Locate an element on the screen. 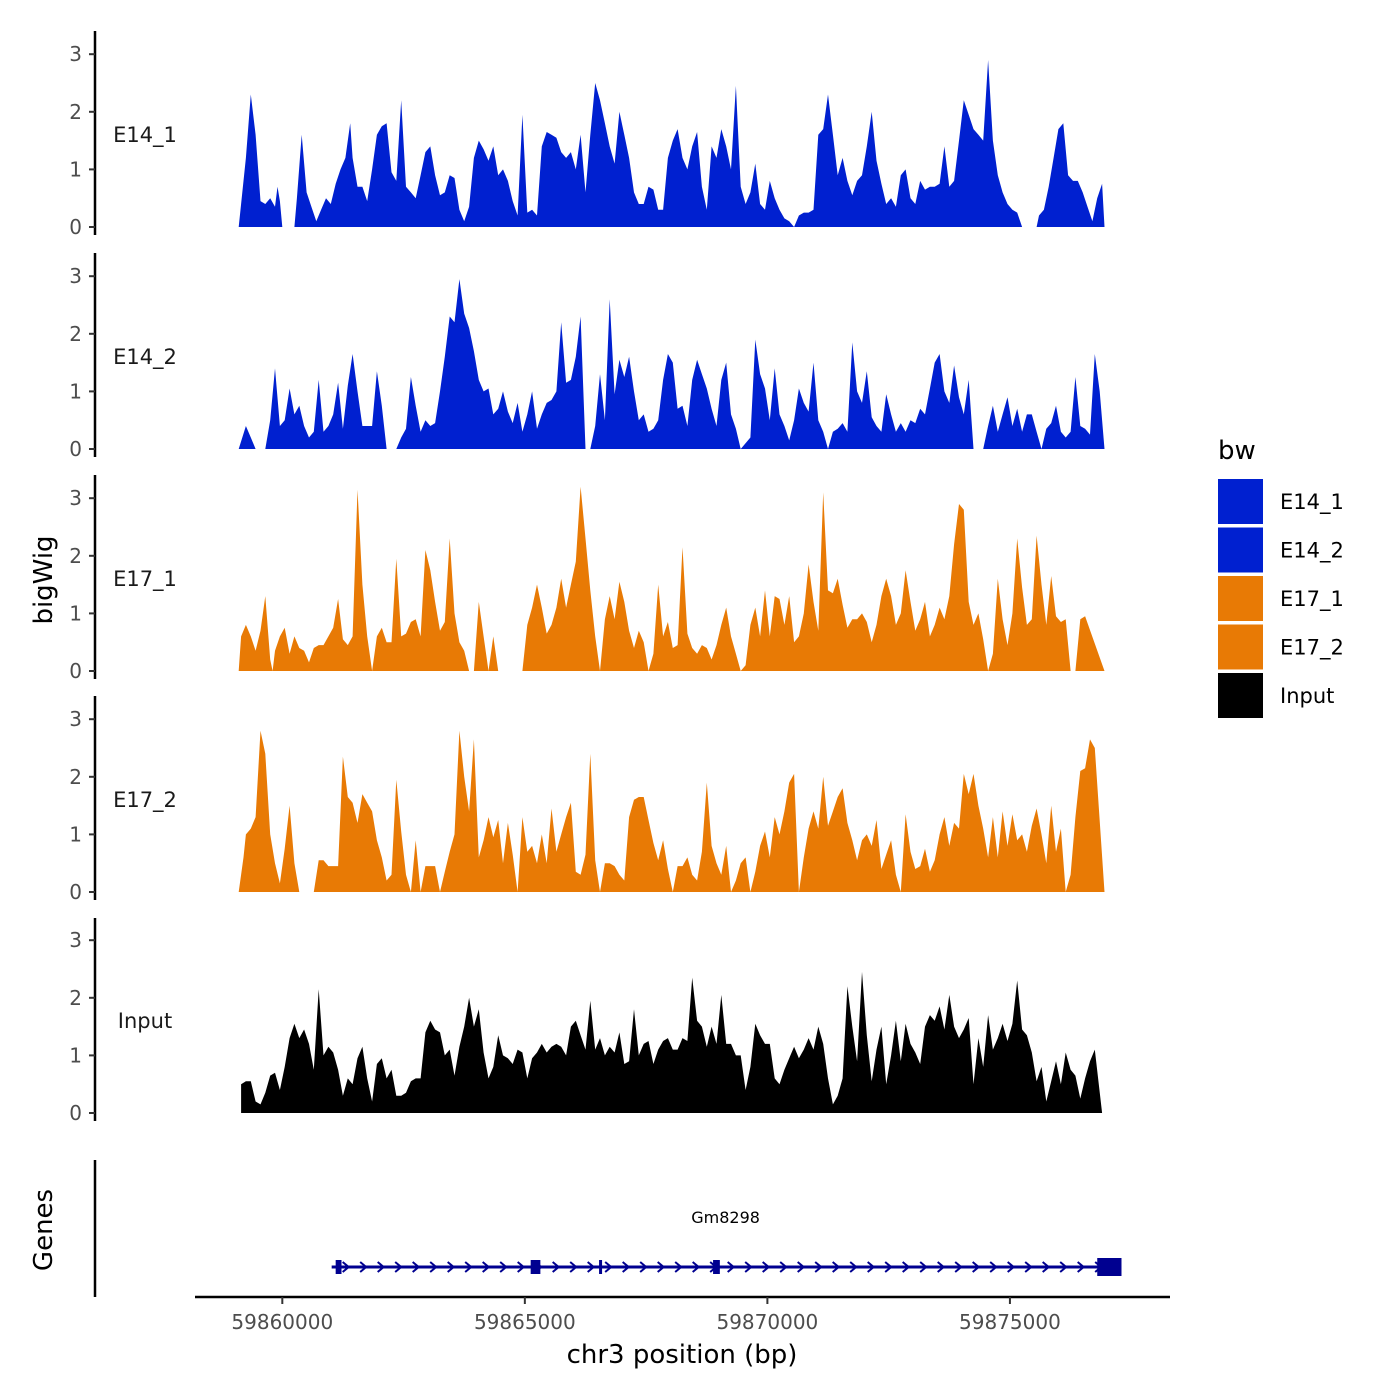 This screenshot has width=1400, height=1400. genes-axis-title: Genes is located at coordinates (44, 1230).